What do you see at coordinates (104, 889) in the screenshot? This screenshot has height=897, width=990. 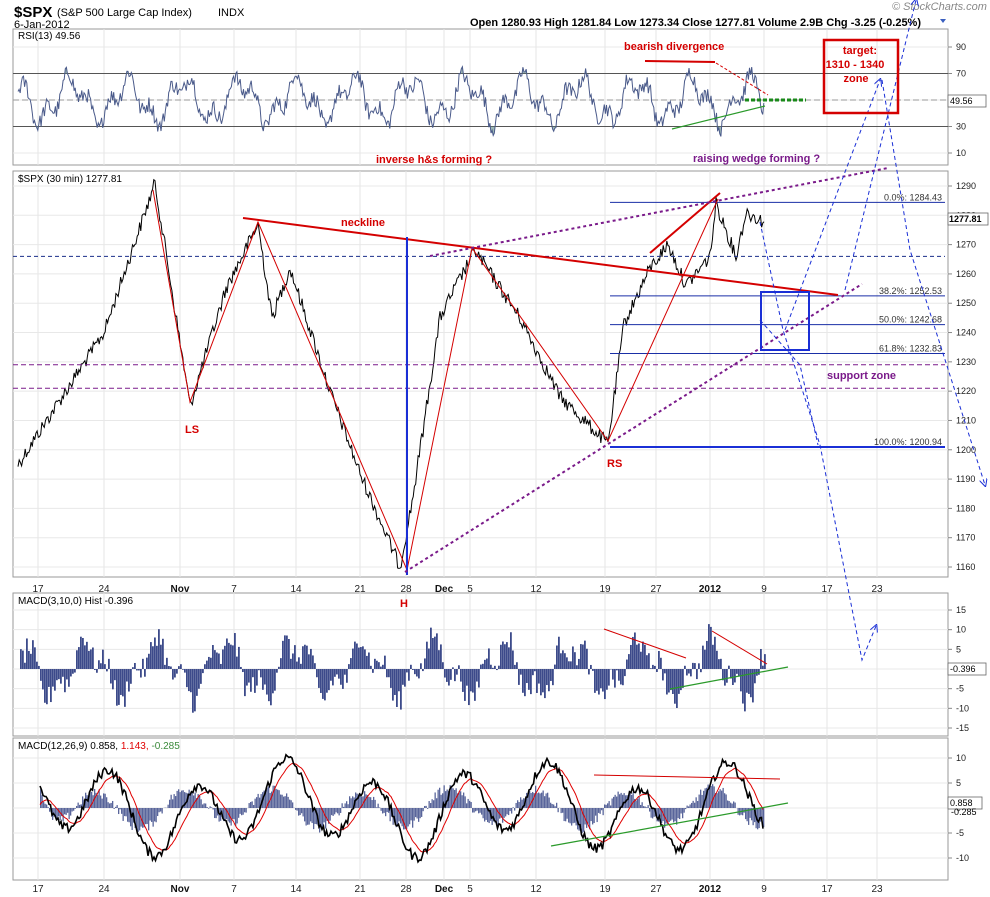 I see `x-tick-label-bottom: 24` at bounding box center [104, 889].